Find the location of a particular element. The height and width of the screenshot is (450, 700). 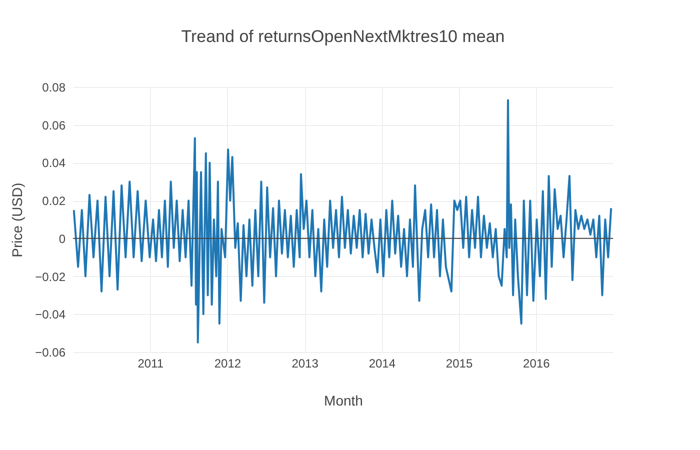

x-tick-label: 2016 is located at coordinates (536, 363).